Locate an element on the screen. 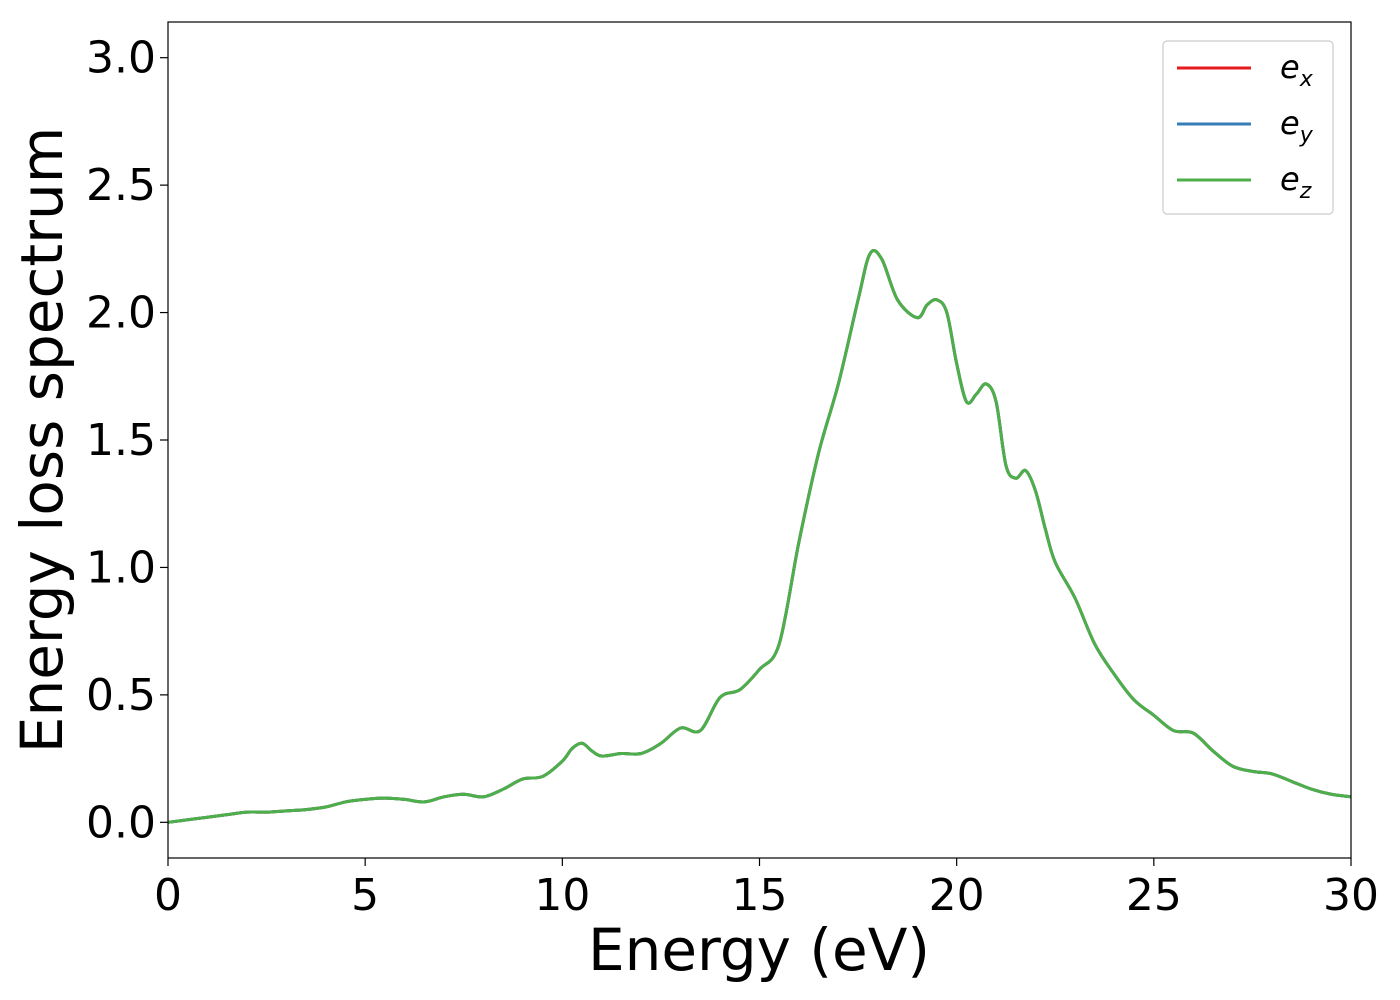 This screenshot has width=1400, height=1000. x-tick-label: 25 is located at coordinates (1154, 895).